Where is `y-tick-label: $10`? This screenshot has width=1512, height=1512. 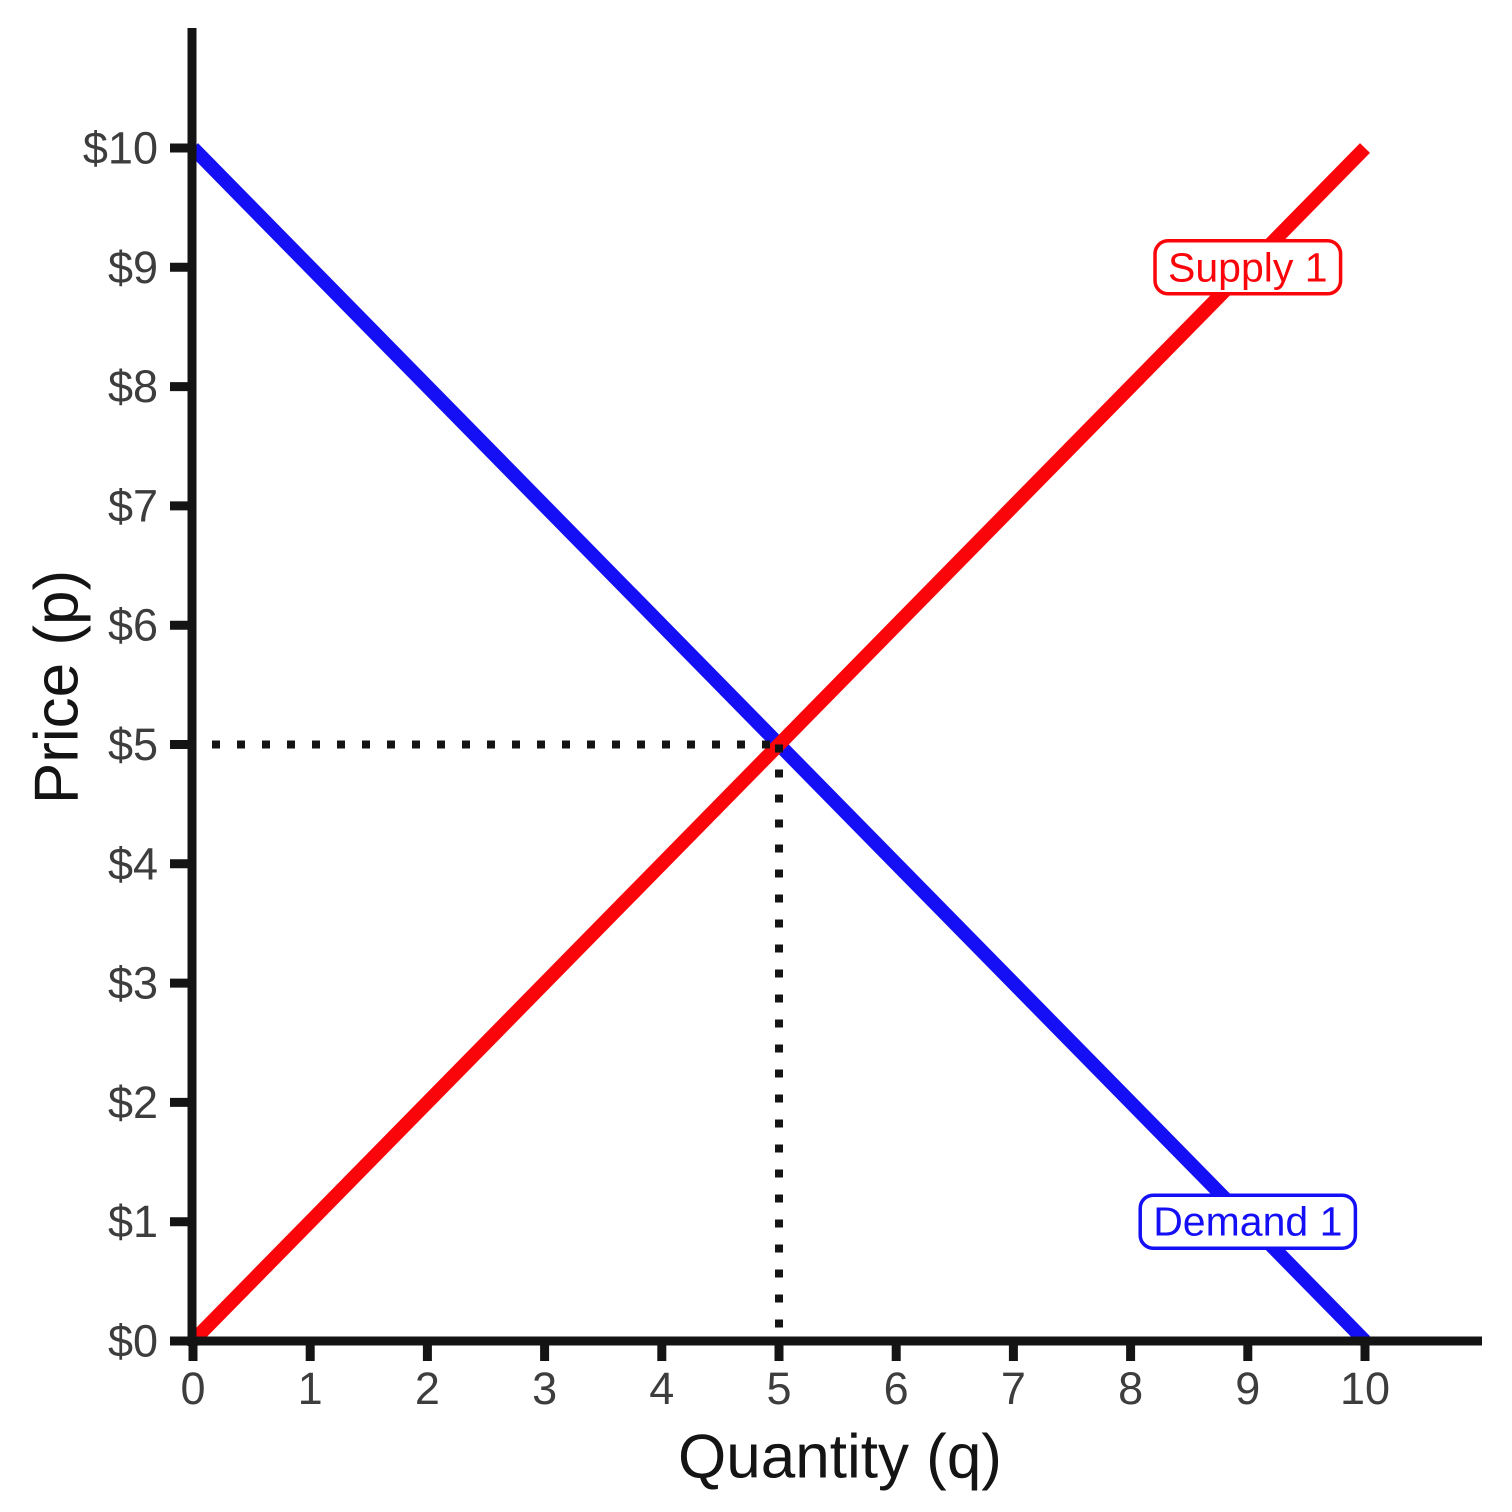 y-tick-label: $10 is located at coordinates (120, 148).